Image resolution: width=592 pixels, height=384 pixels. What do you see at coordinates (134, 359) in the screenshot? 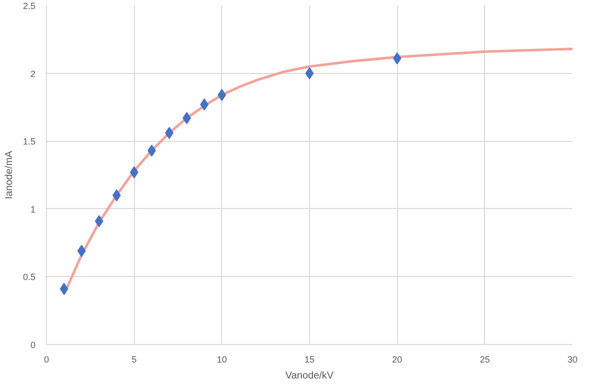
I see `x-tick-label: 5` at bounding box center [134, 359].